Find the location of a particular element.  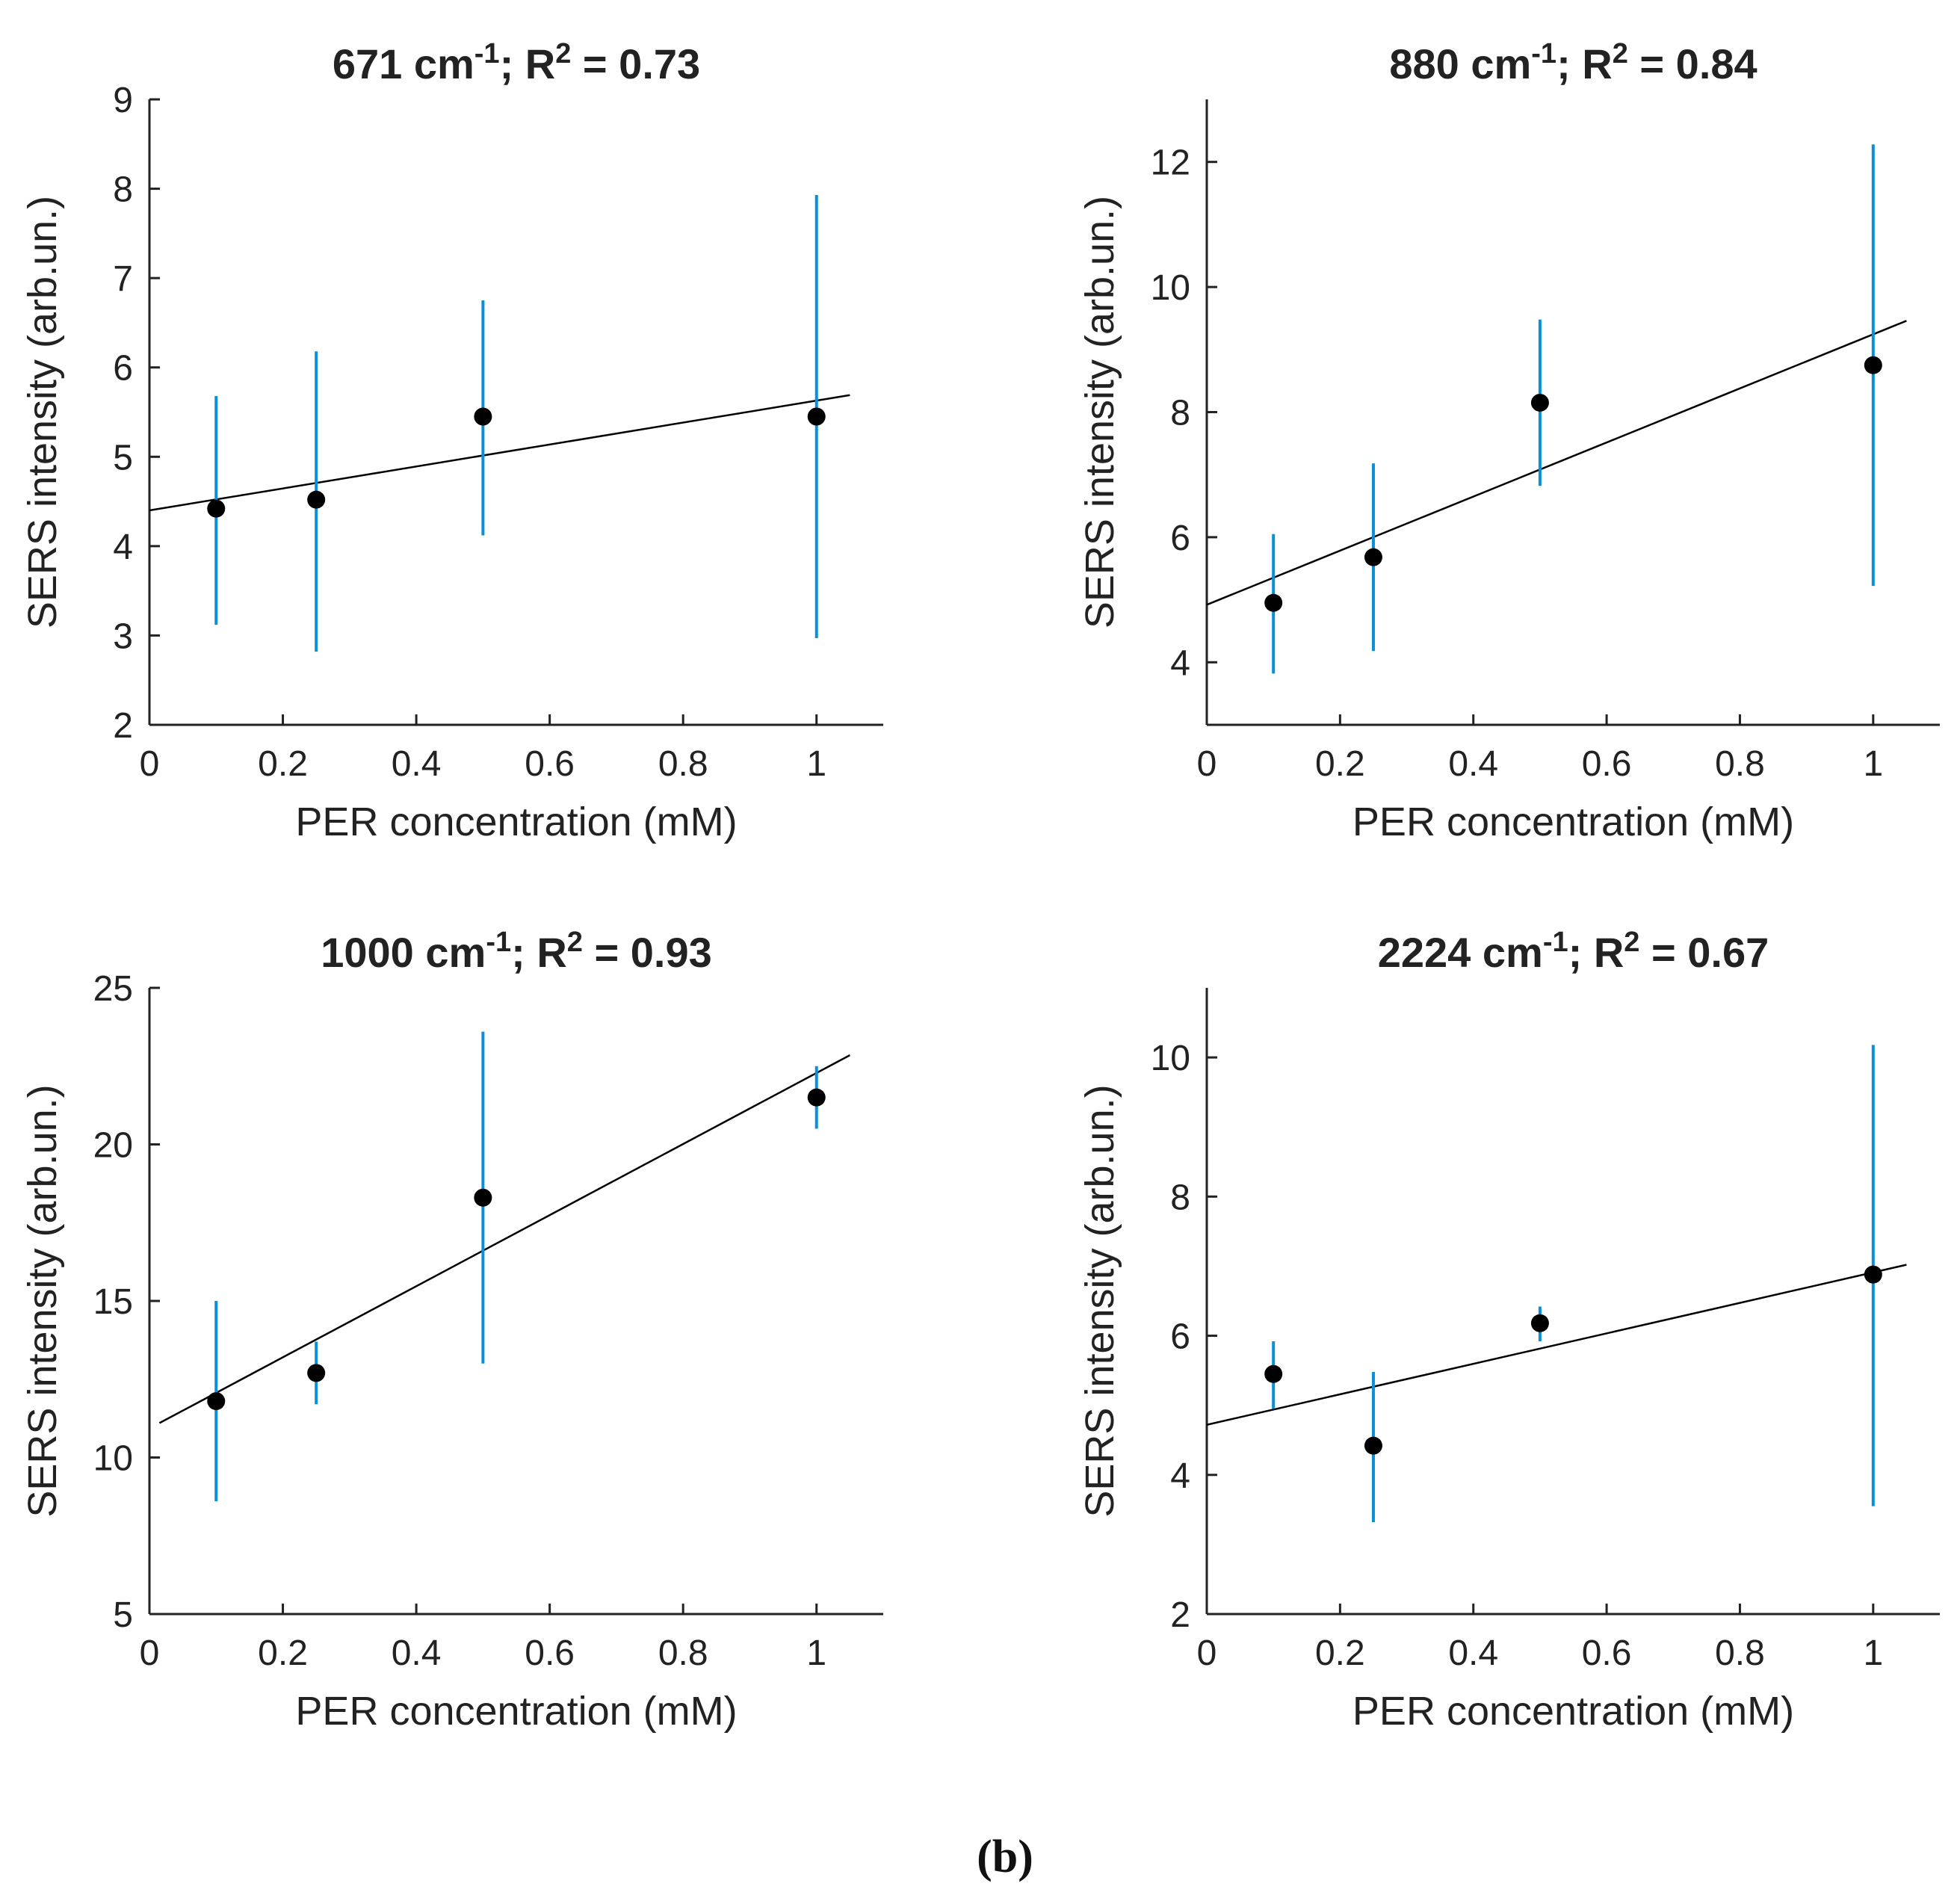

chart-2-title: 1000 cm-1; R2 = 0.93 is located at coordinates (516, 951).